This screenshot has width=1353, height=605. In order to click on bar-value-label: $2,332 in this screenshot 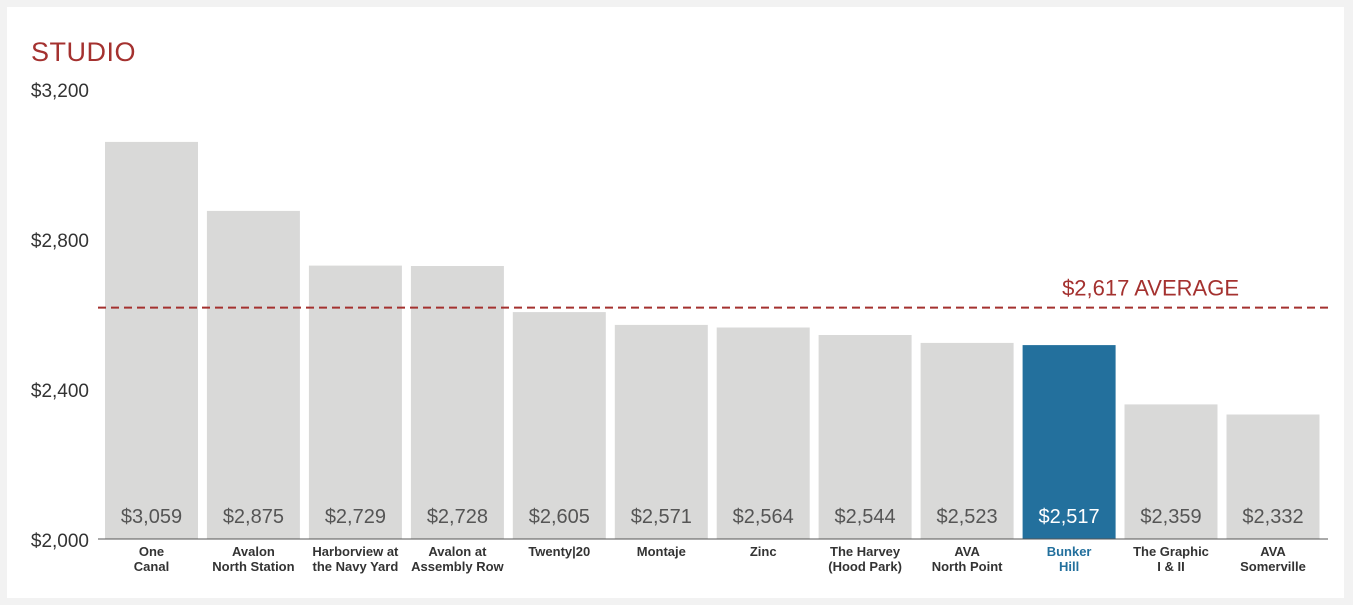, I will do `click(1272, 517)`.